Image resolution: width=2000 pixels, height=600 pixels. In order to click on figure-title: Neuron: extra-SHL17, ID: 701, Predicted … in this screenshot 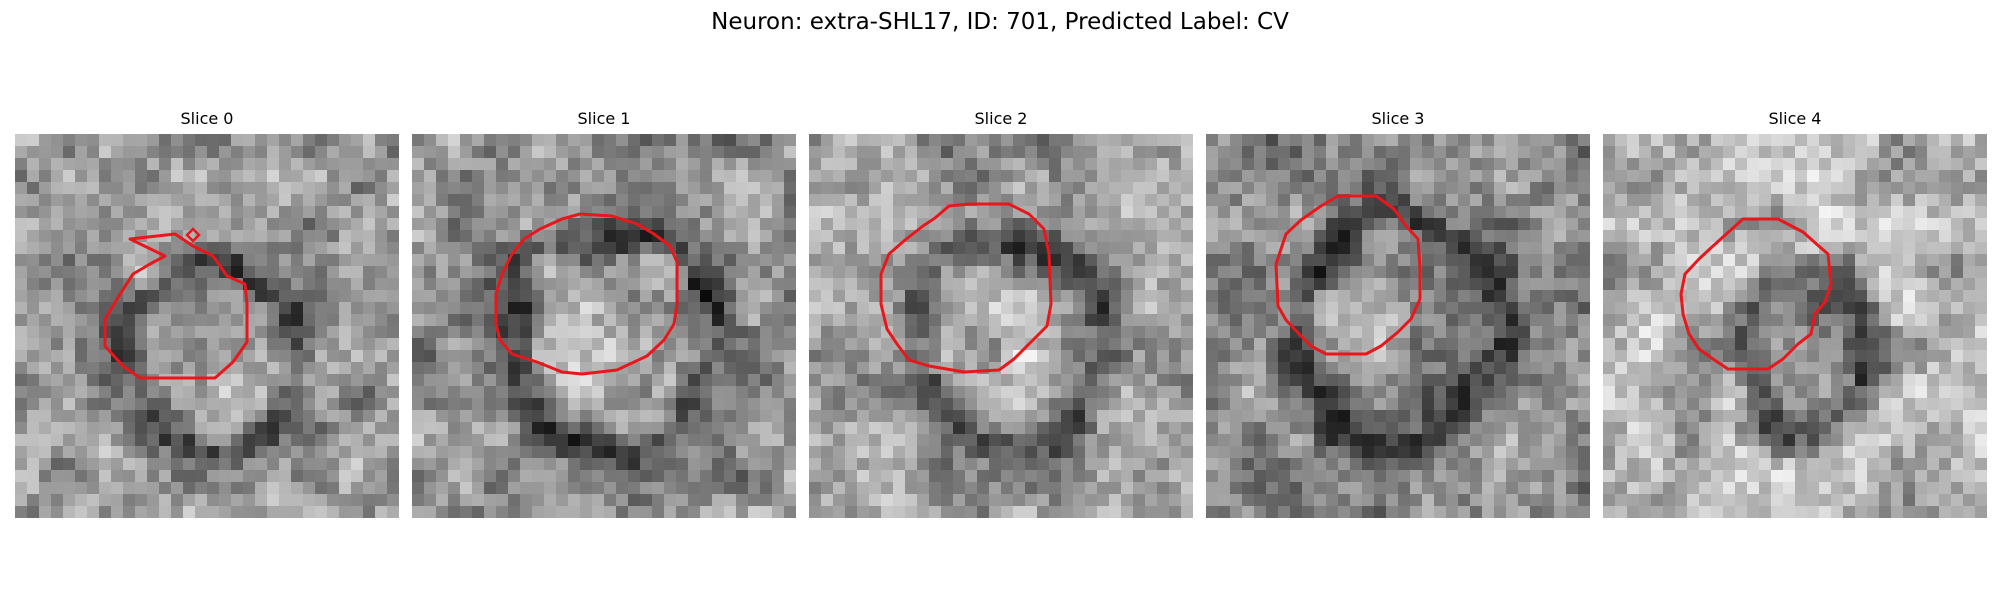, I will do `click(1000, 22)`.